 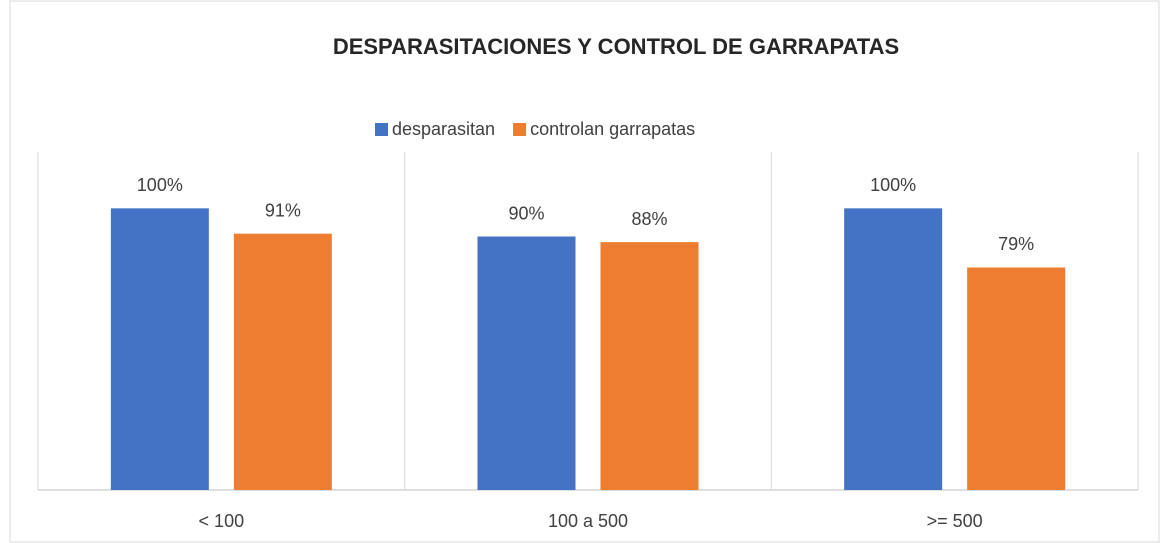 What do you see at coordinates (526, 213) in the screenshot?
I see `data-label: 90%` at bounding box center [526, 213].